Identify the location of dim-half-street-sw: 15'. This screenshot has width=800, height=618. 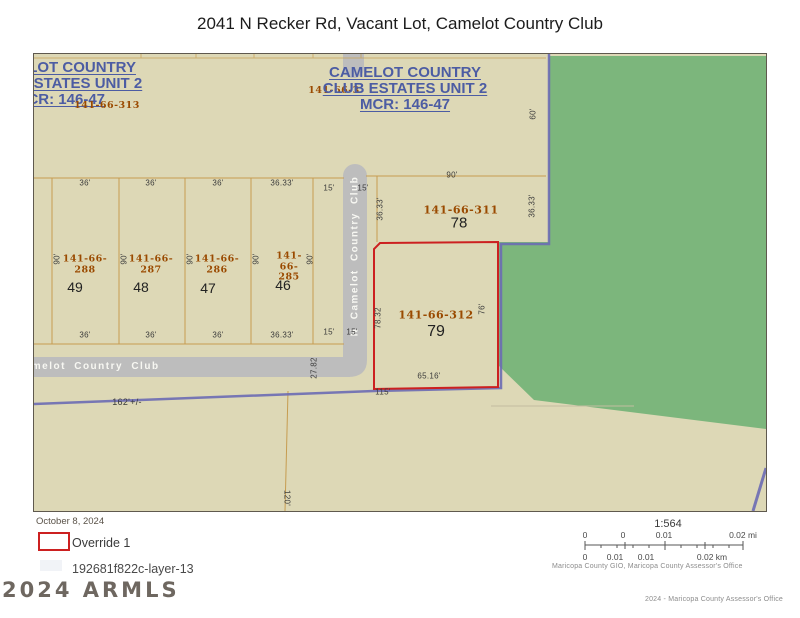
(329, 332).